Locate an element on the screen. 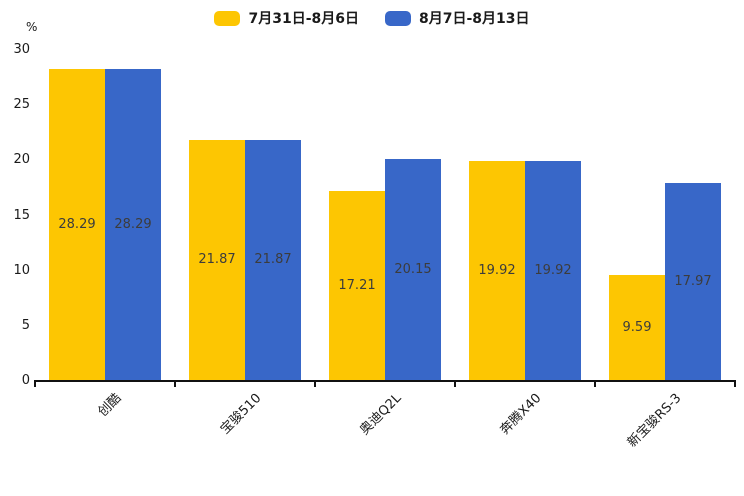 The image size is (744, 496). bar-series1-新宝骏RS-3 is located at coordinates (637, 328).